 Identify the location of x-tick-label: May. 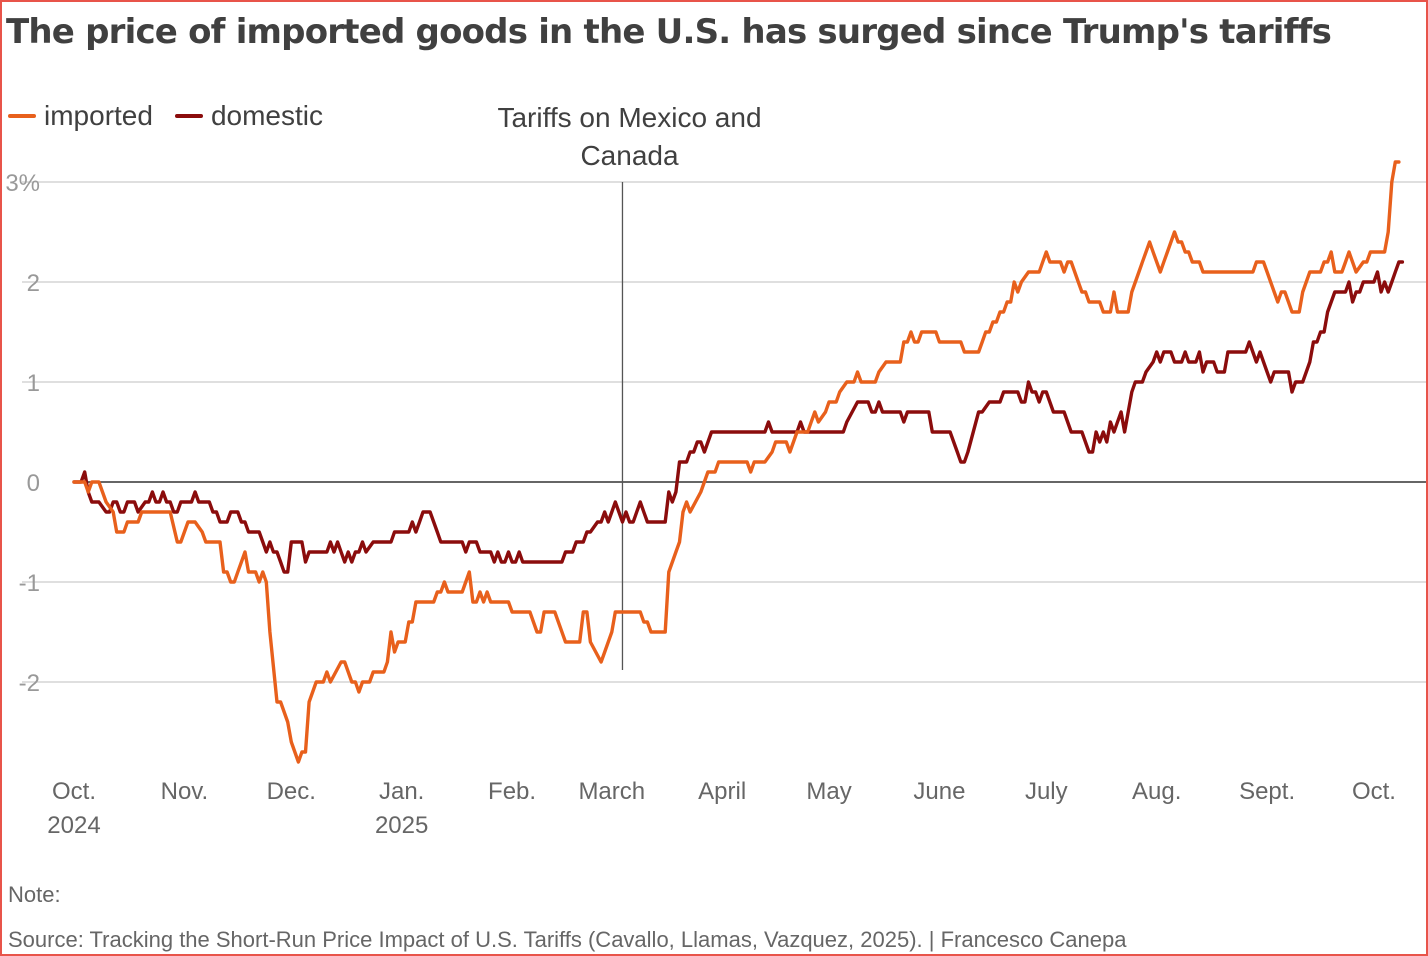
(828, 791).